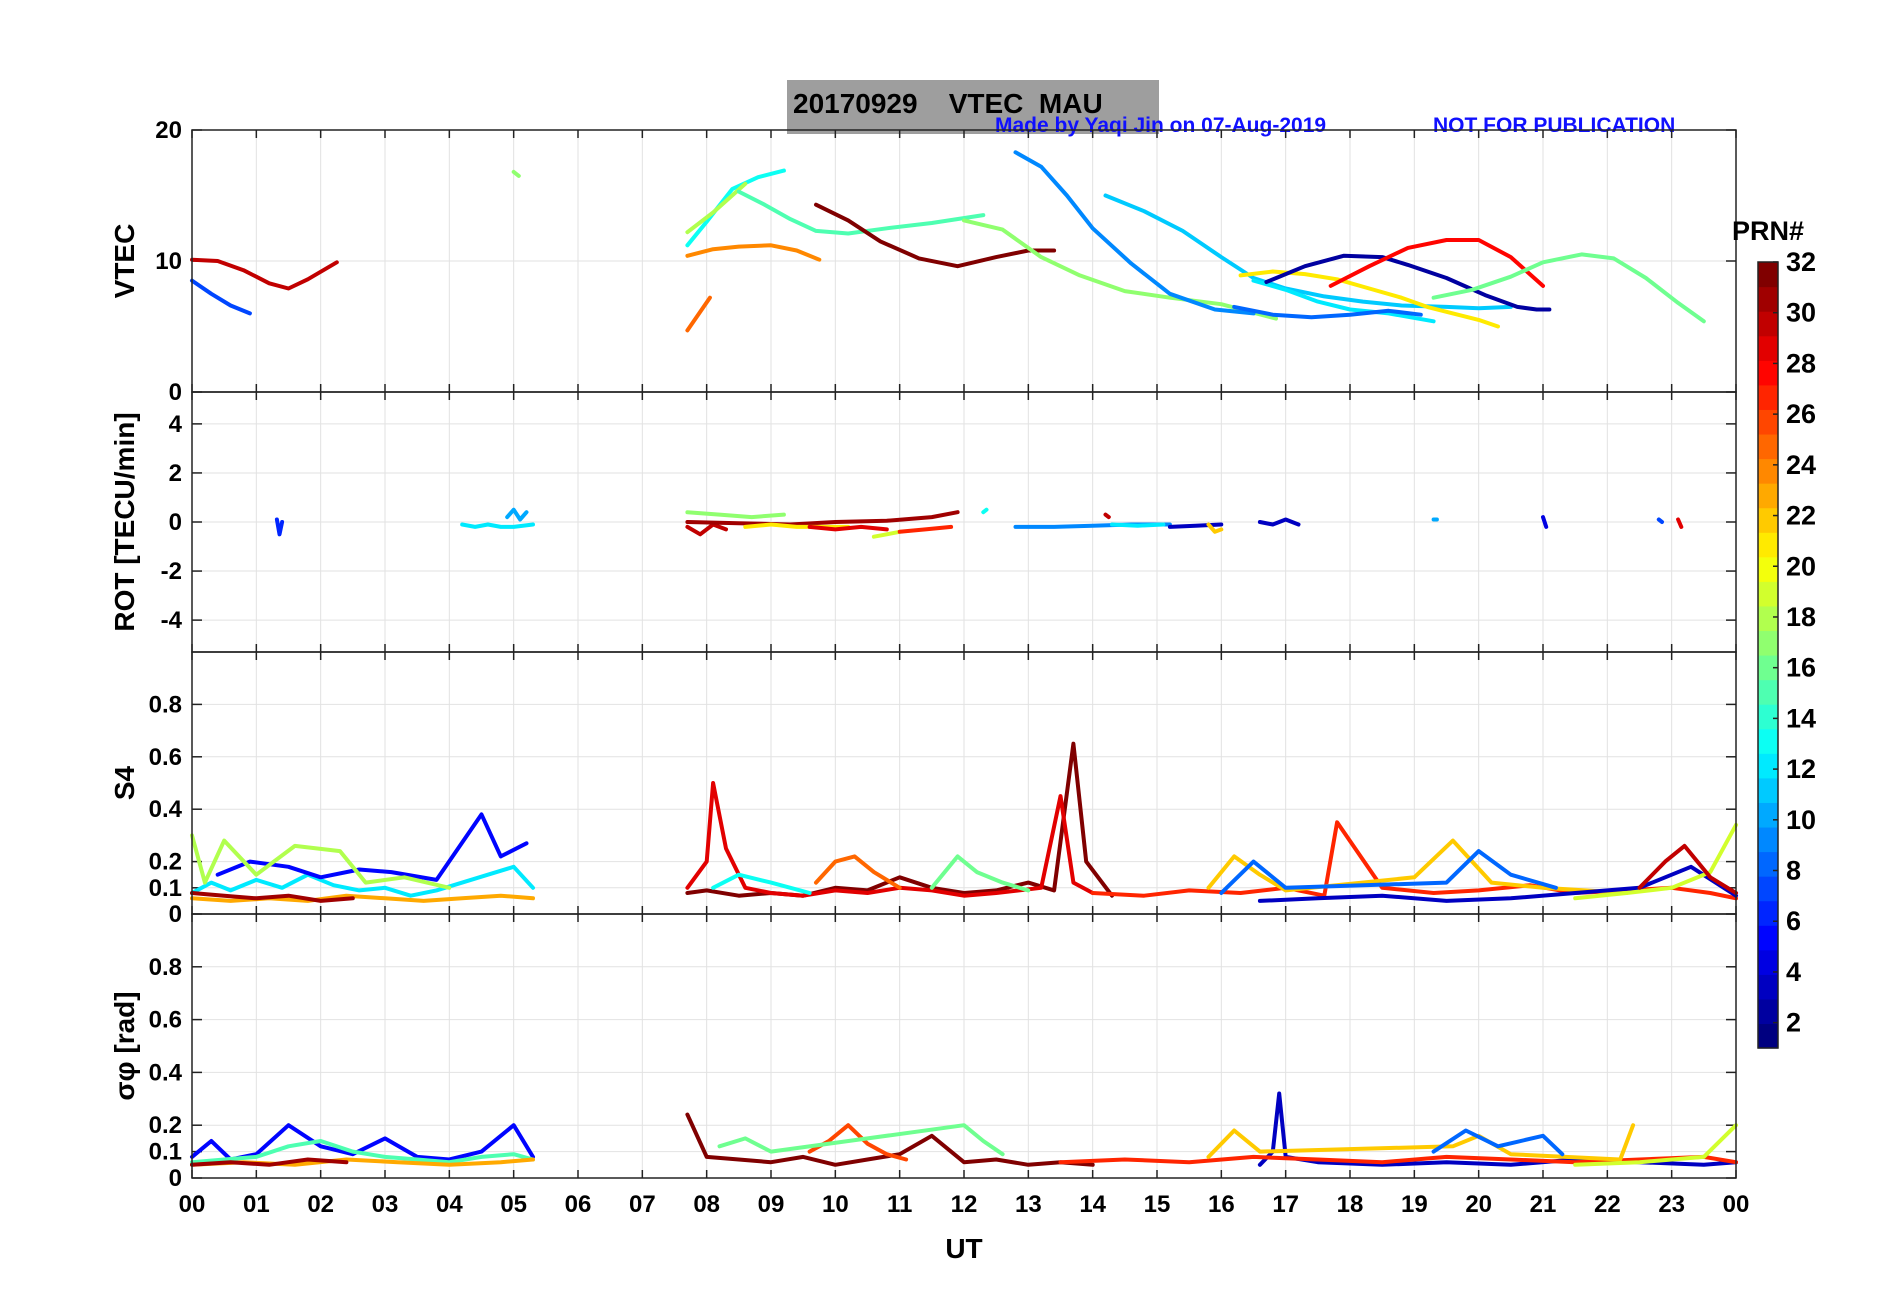  Describe the element at coordinates (124, 782) in the screenshot. I see `panel-s4-ylabel: S4` at that location.